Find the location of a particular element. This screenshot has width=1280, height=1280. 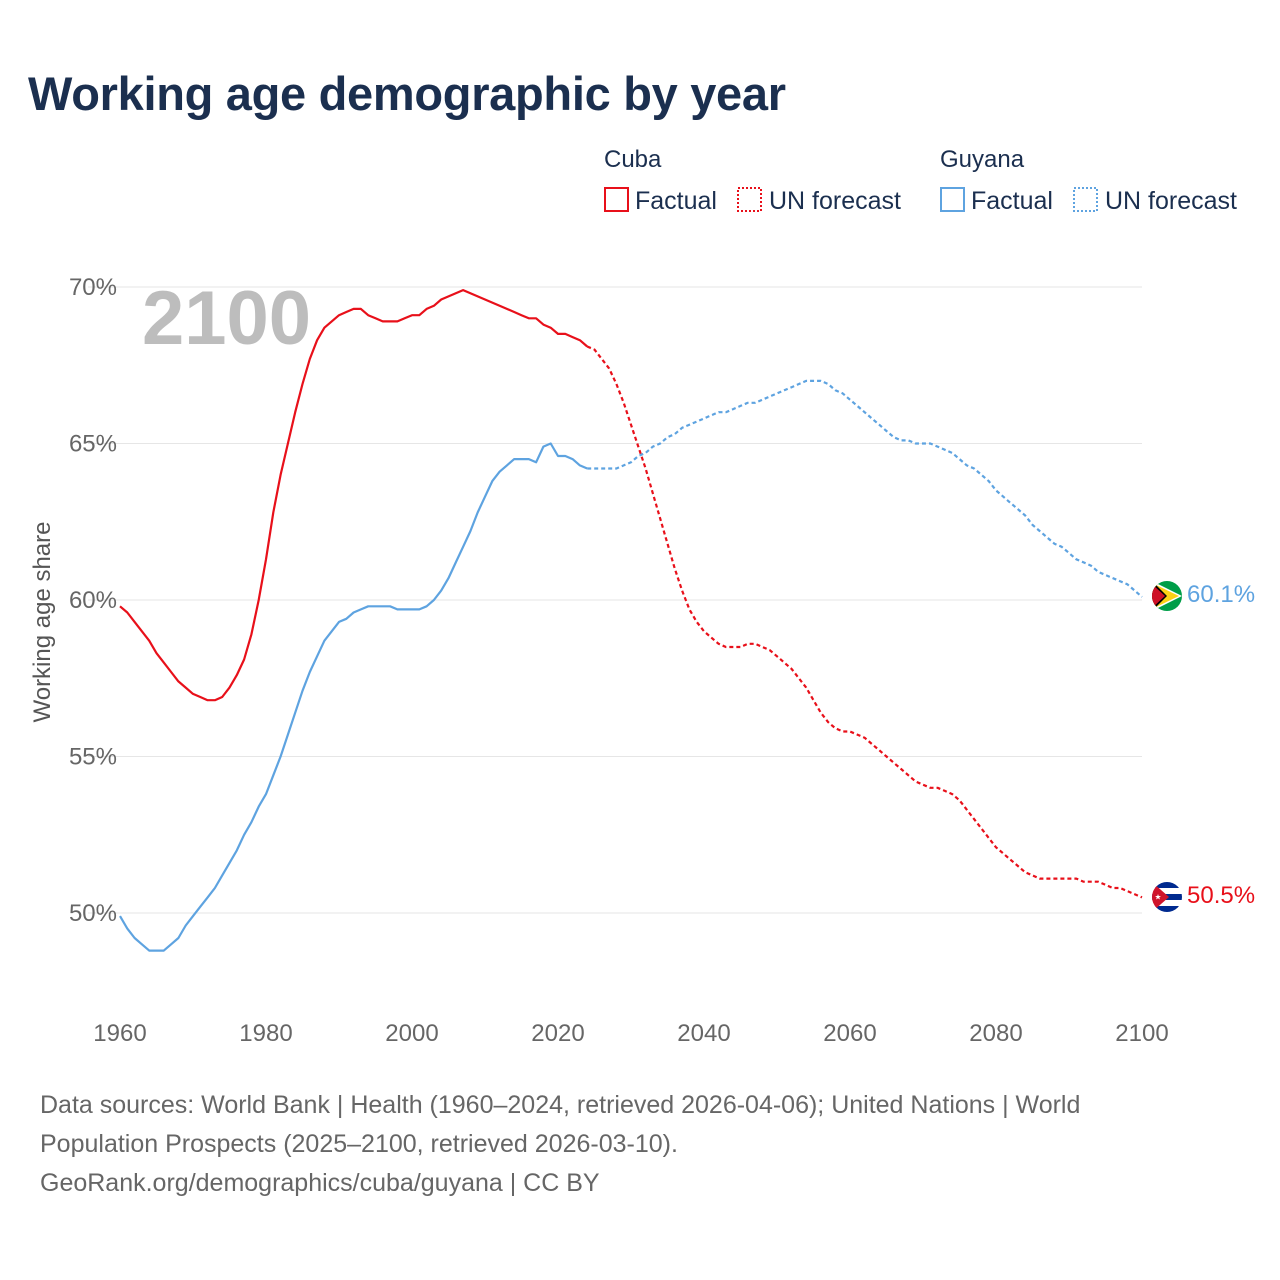

x-tick-label: 2060 is located at coordinates (849, 1033).